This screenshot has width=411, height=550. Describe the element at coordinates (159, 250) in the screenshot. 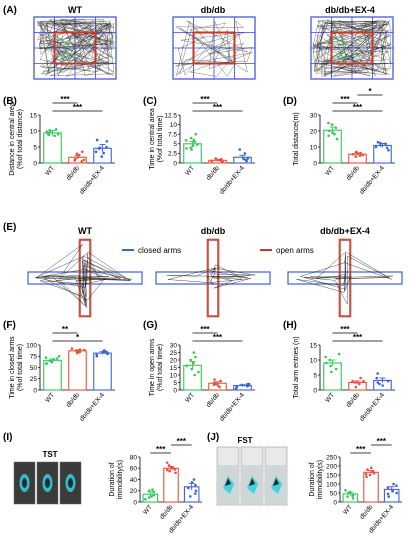

I see `legend-closed-arms-label: closed arms` at that location.